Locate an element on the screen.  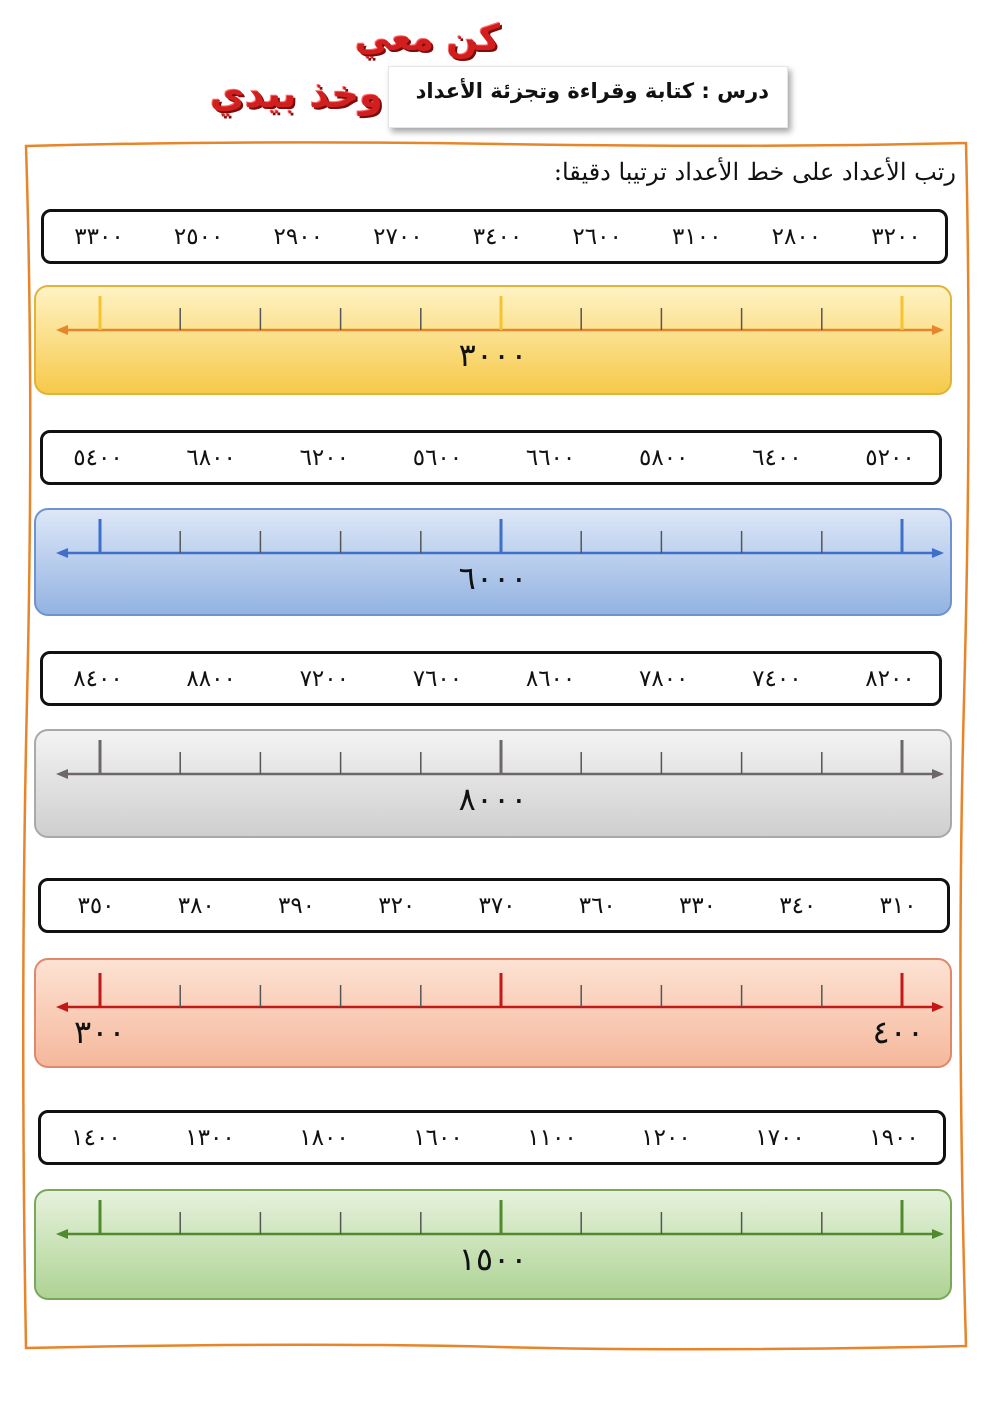
number-card: ٥٦٠٠ is located at coordinates (437, 457).